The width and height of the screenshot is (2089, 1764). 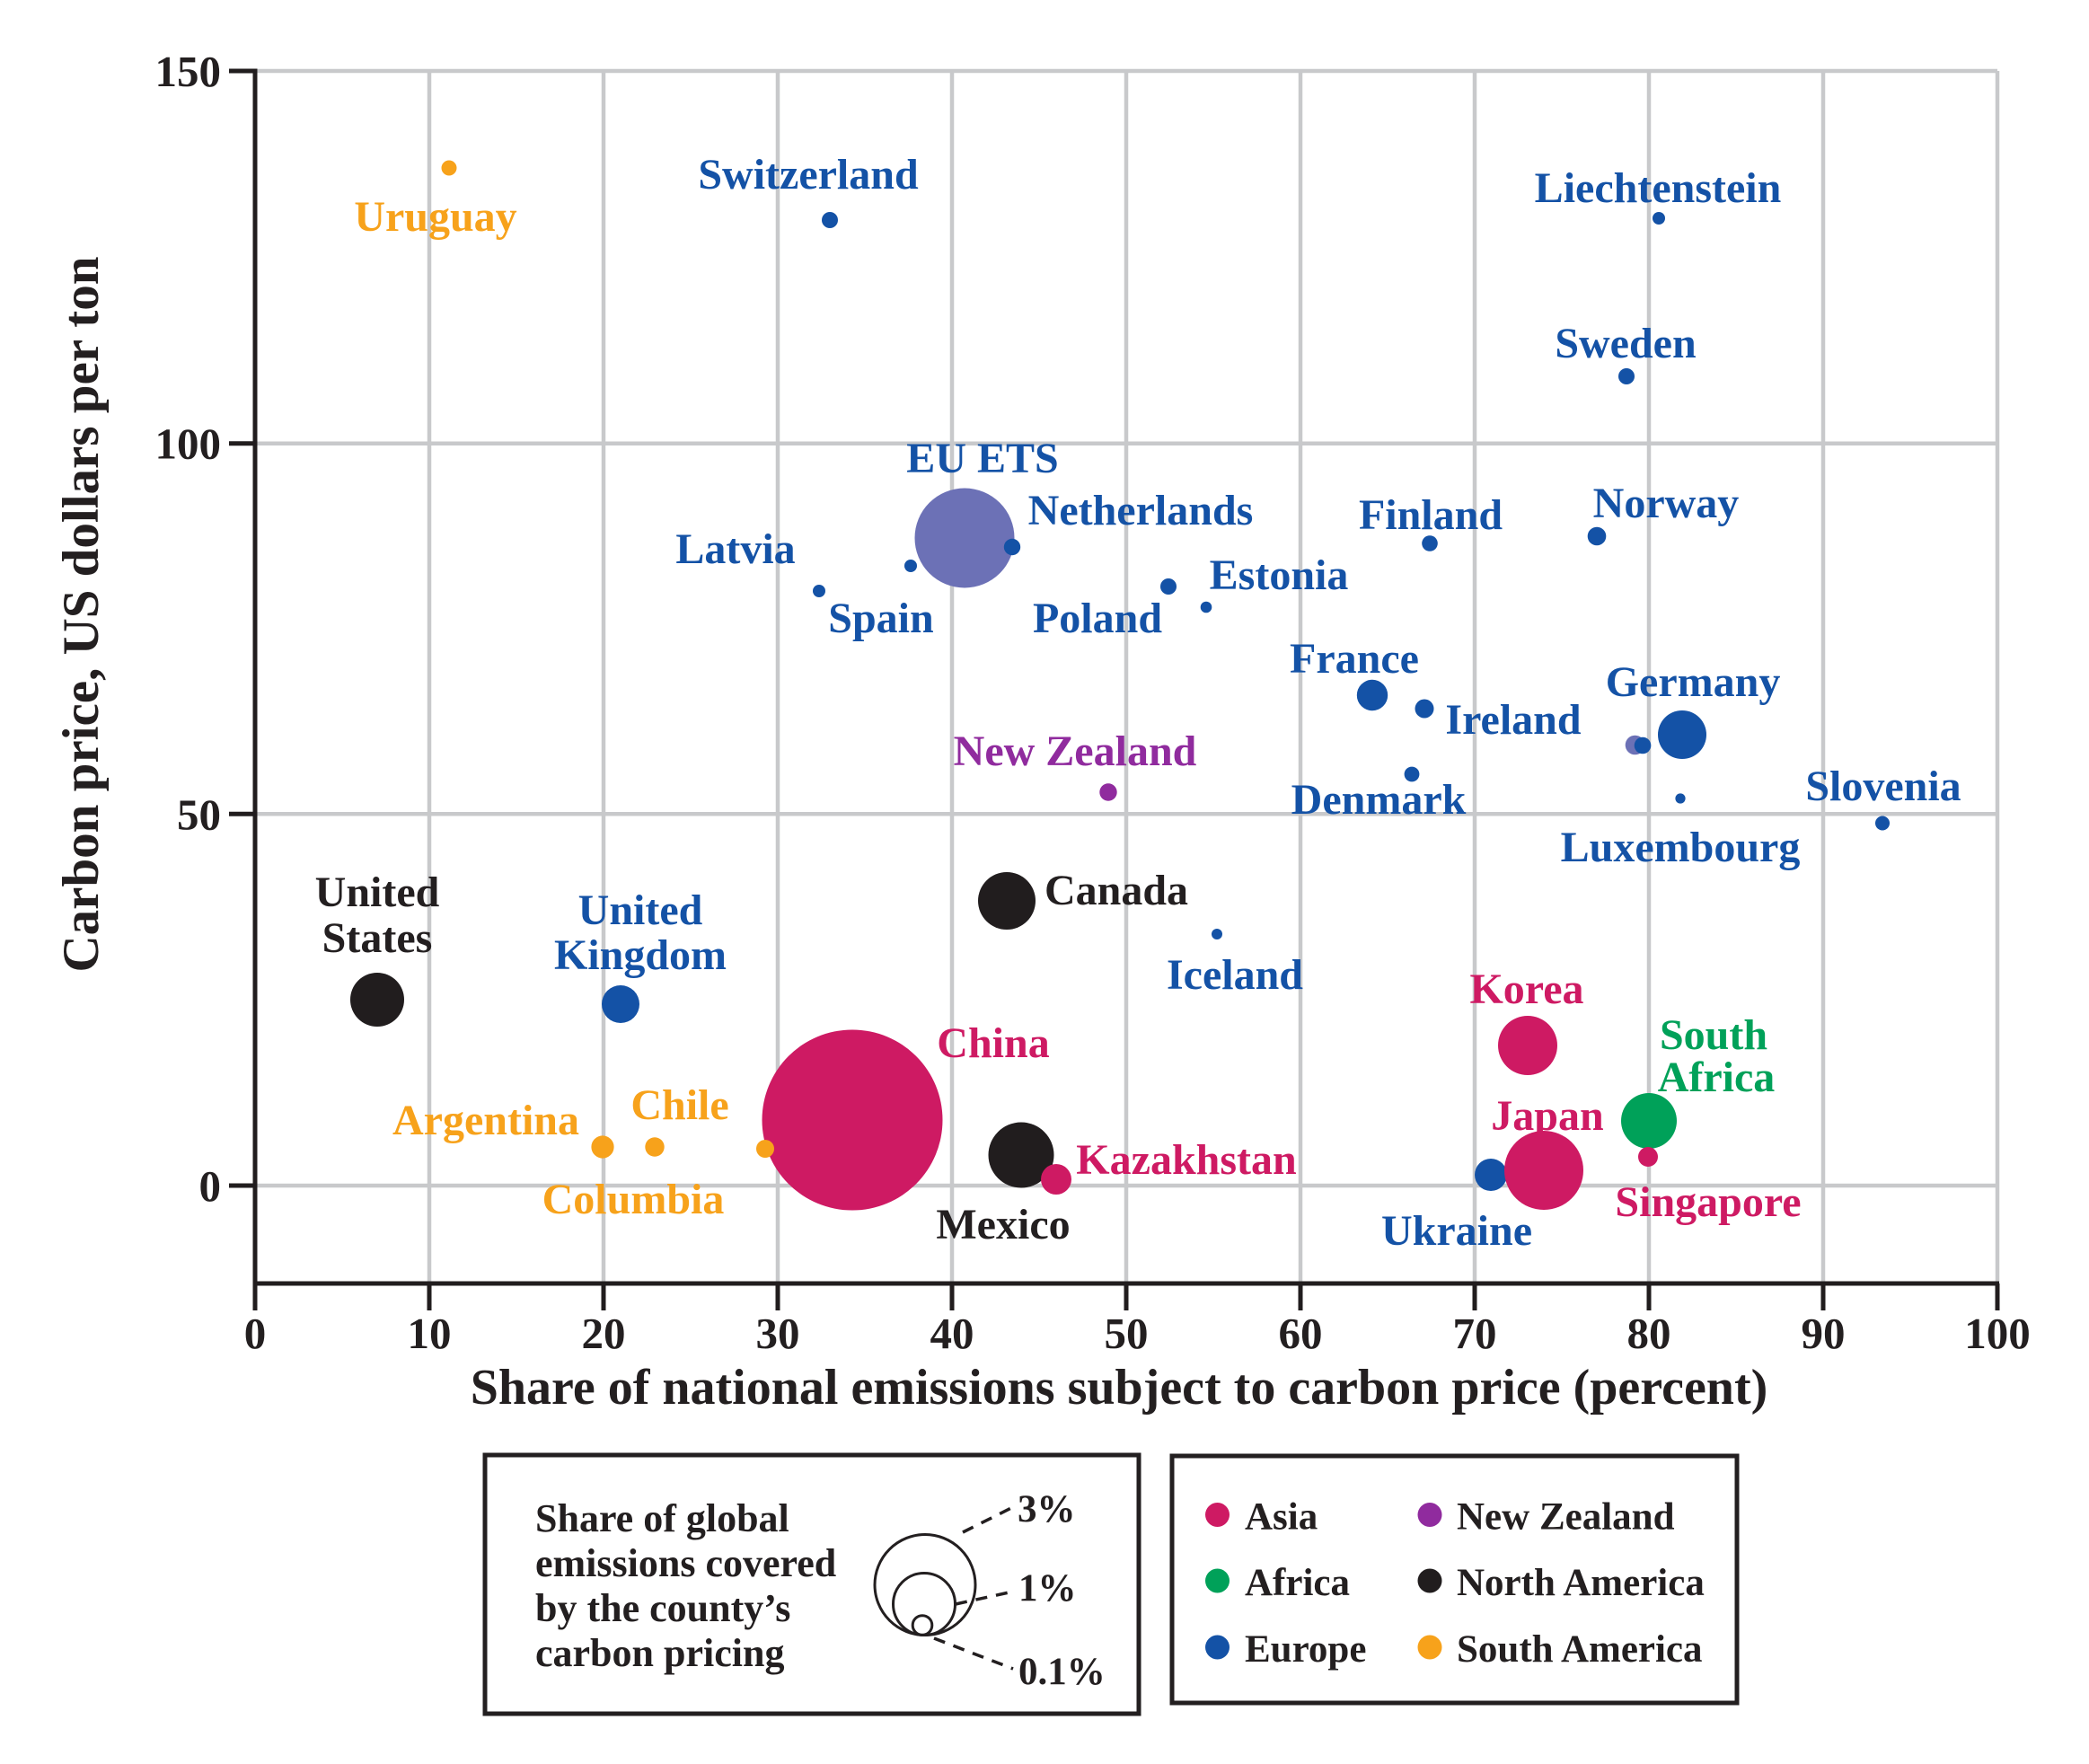 I want to click on svg-text: Spain, so click(x=880, y=618).